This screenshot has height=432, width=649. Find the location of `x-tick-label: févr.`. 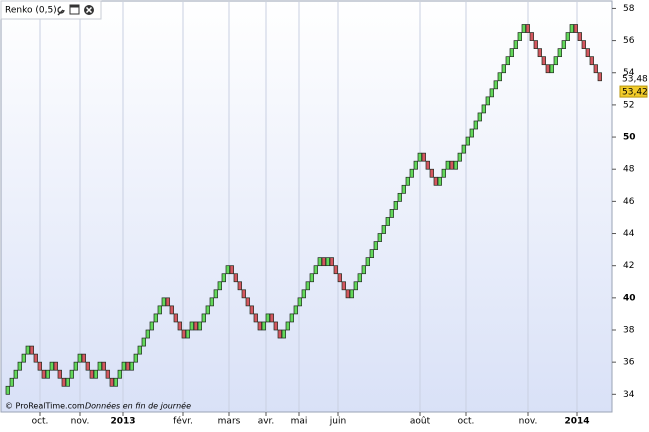

x-tick-label: févr. is located at coordinates (183, 421).